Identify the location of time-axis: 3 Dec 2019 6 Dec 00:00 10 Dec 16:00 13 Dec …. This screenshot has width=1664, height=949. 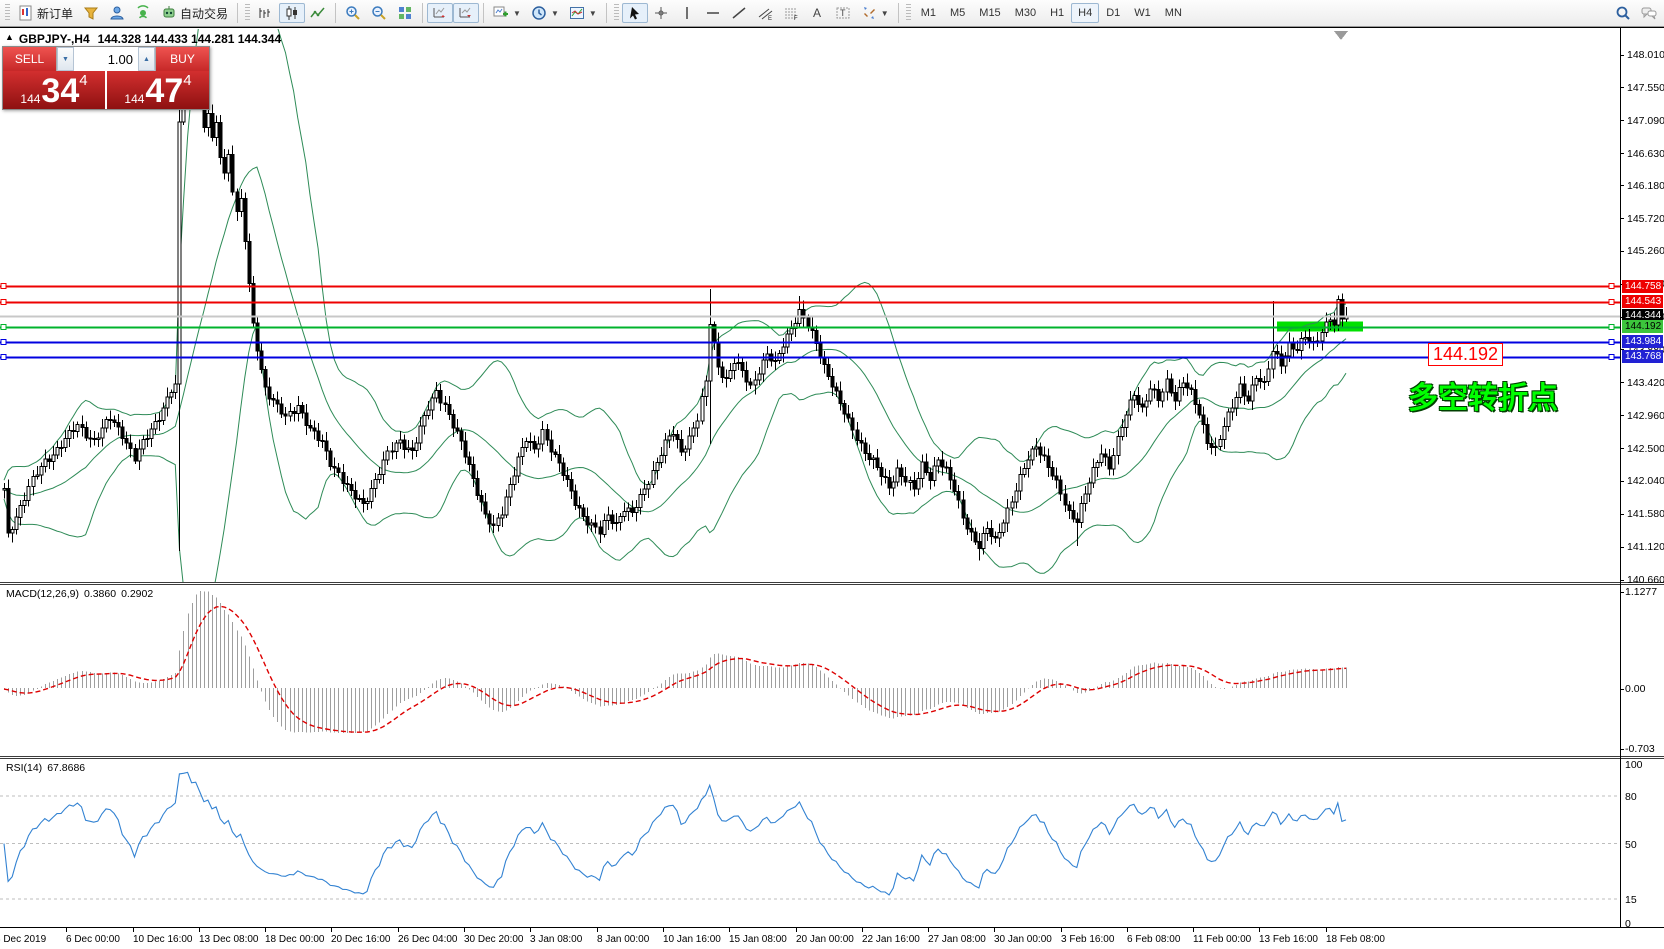
(832, 938).